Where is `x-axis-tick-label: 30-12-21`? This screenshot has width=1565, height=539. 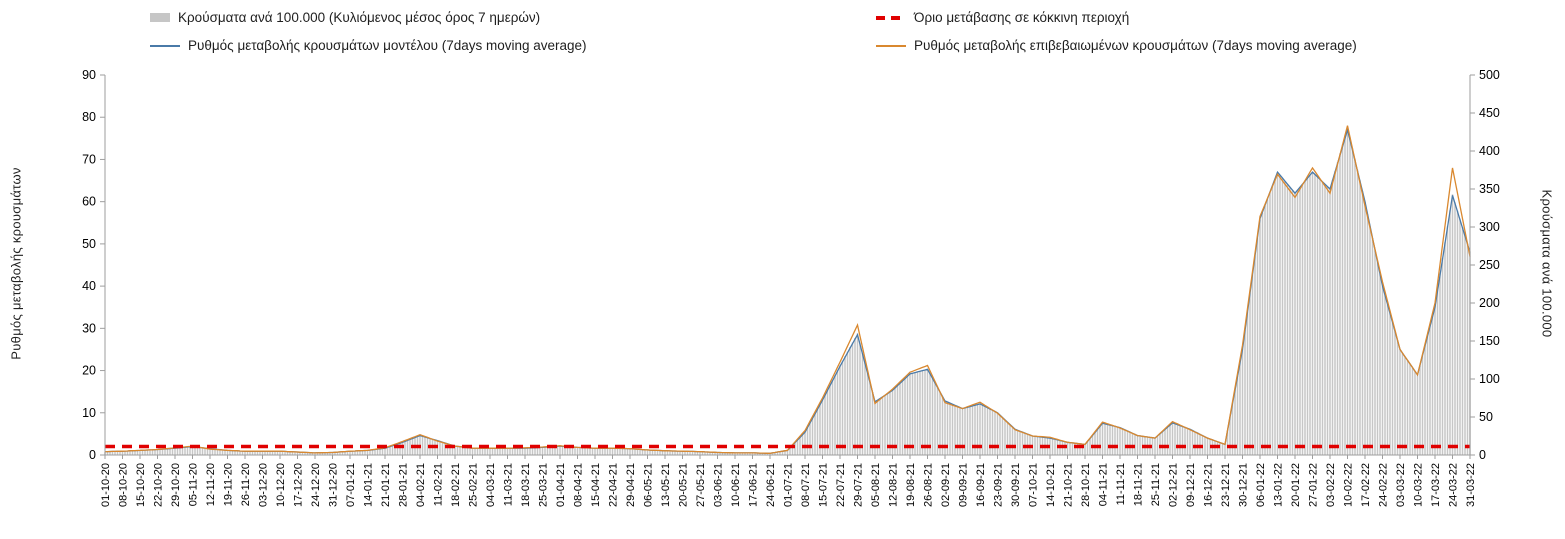 x-axis-tick-label: 30-12-21 is located at coordinates (1244, 485).